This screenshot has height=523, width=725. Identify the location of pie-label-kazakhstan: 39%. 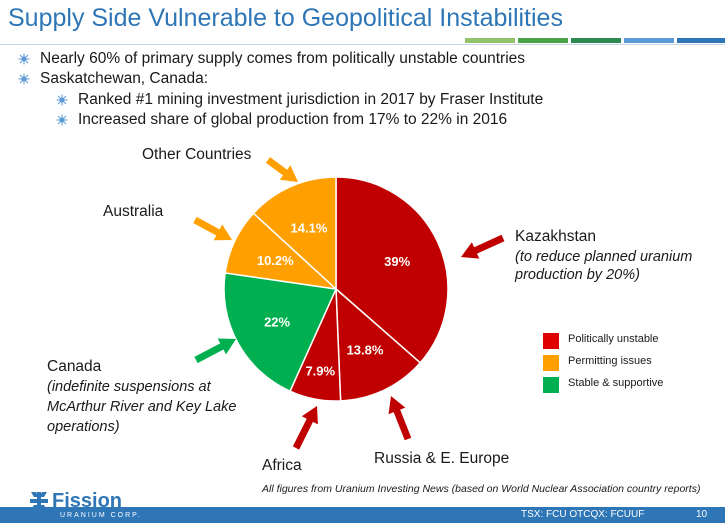
(397, 261).